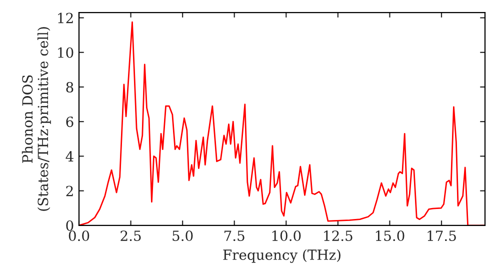 The width and height of the screenshot is (500, 280). Describe the element at coordinates (338, 236) in the screenshot. I see `x-tick-label: 12.5` at that location.